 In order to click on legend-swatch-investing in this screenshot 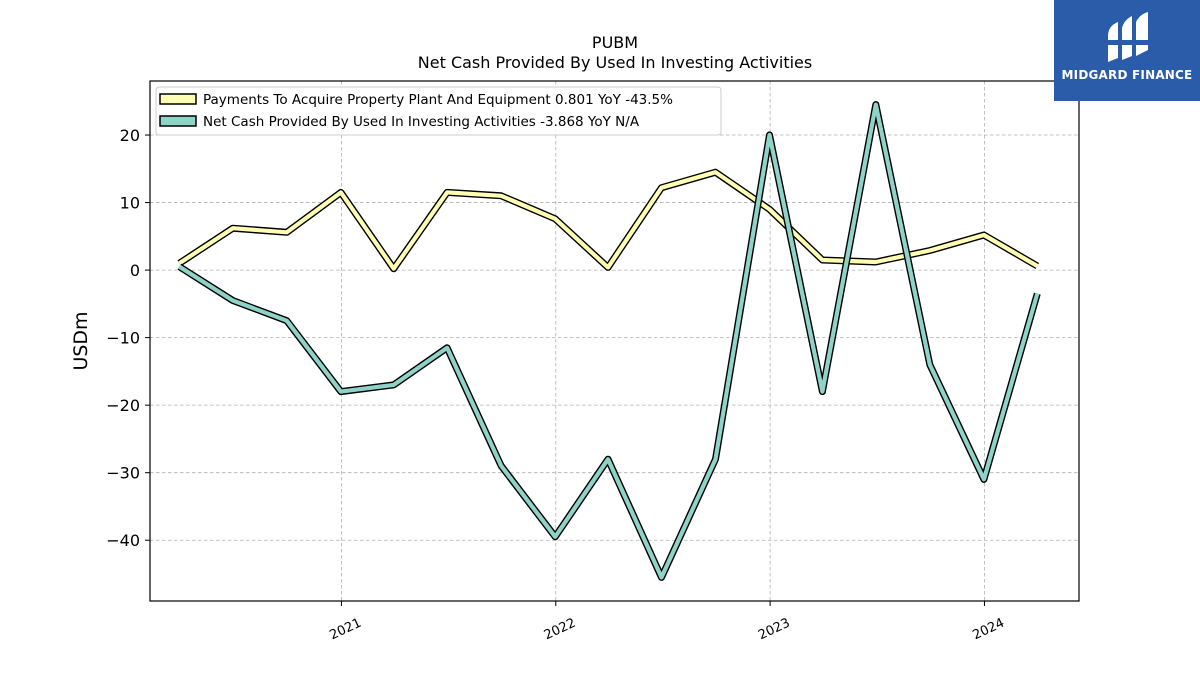, I will do `click(178, 121)`.